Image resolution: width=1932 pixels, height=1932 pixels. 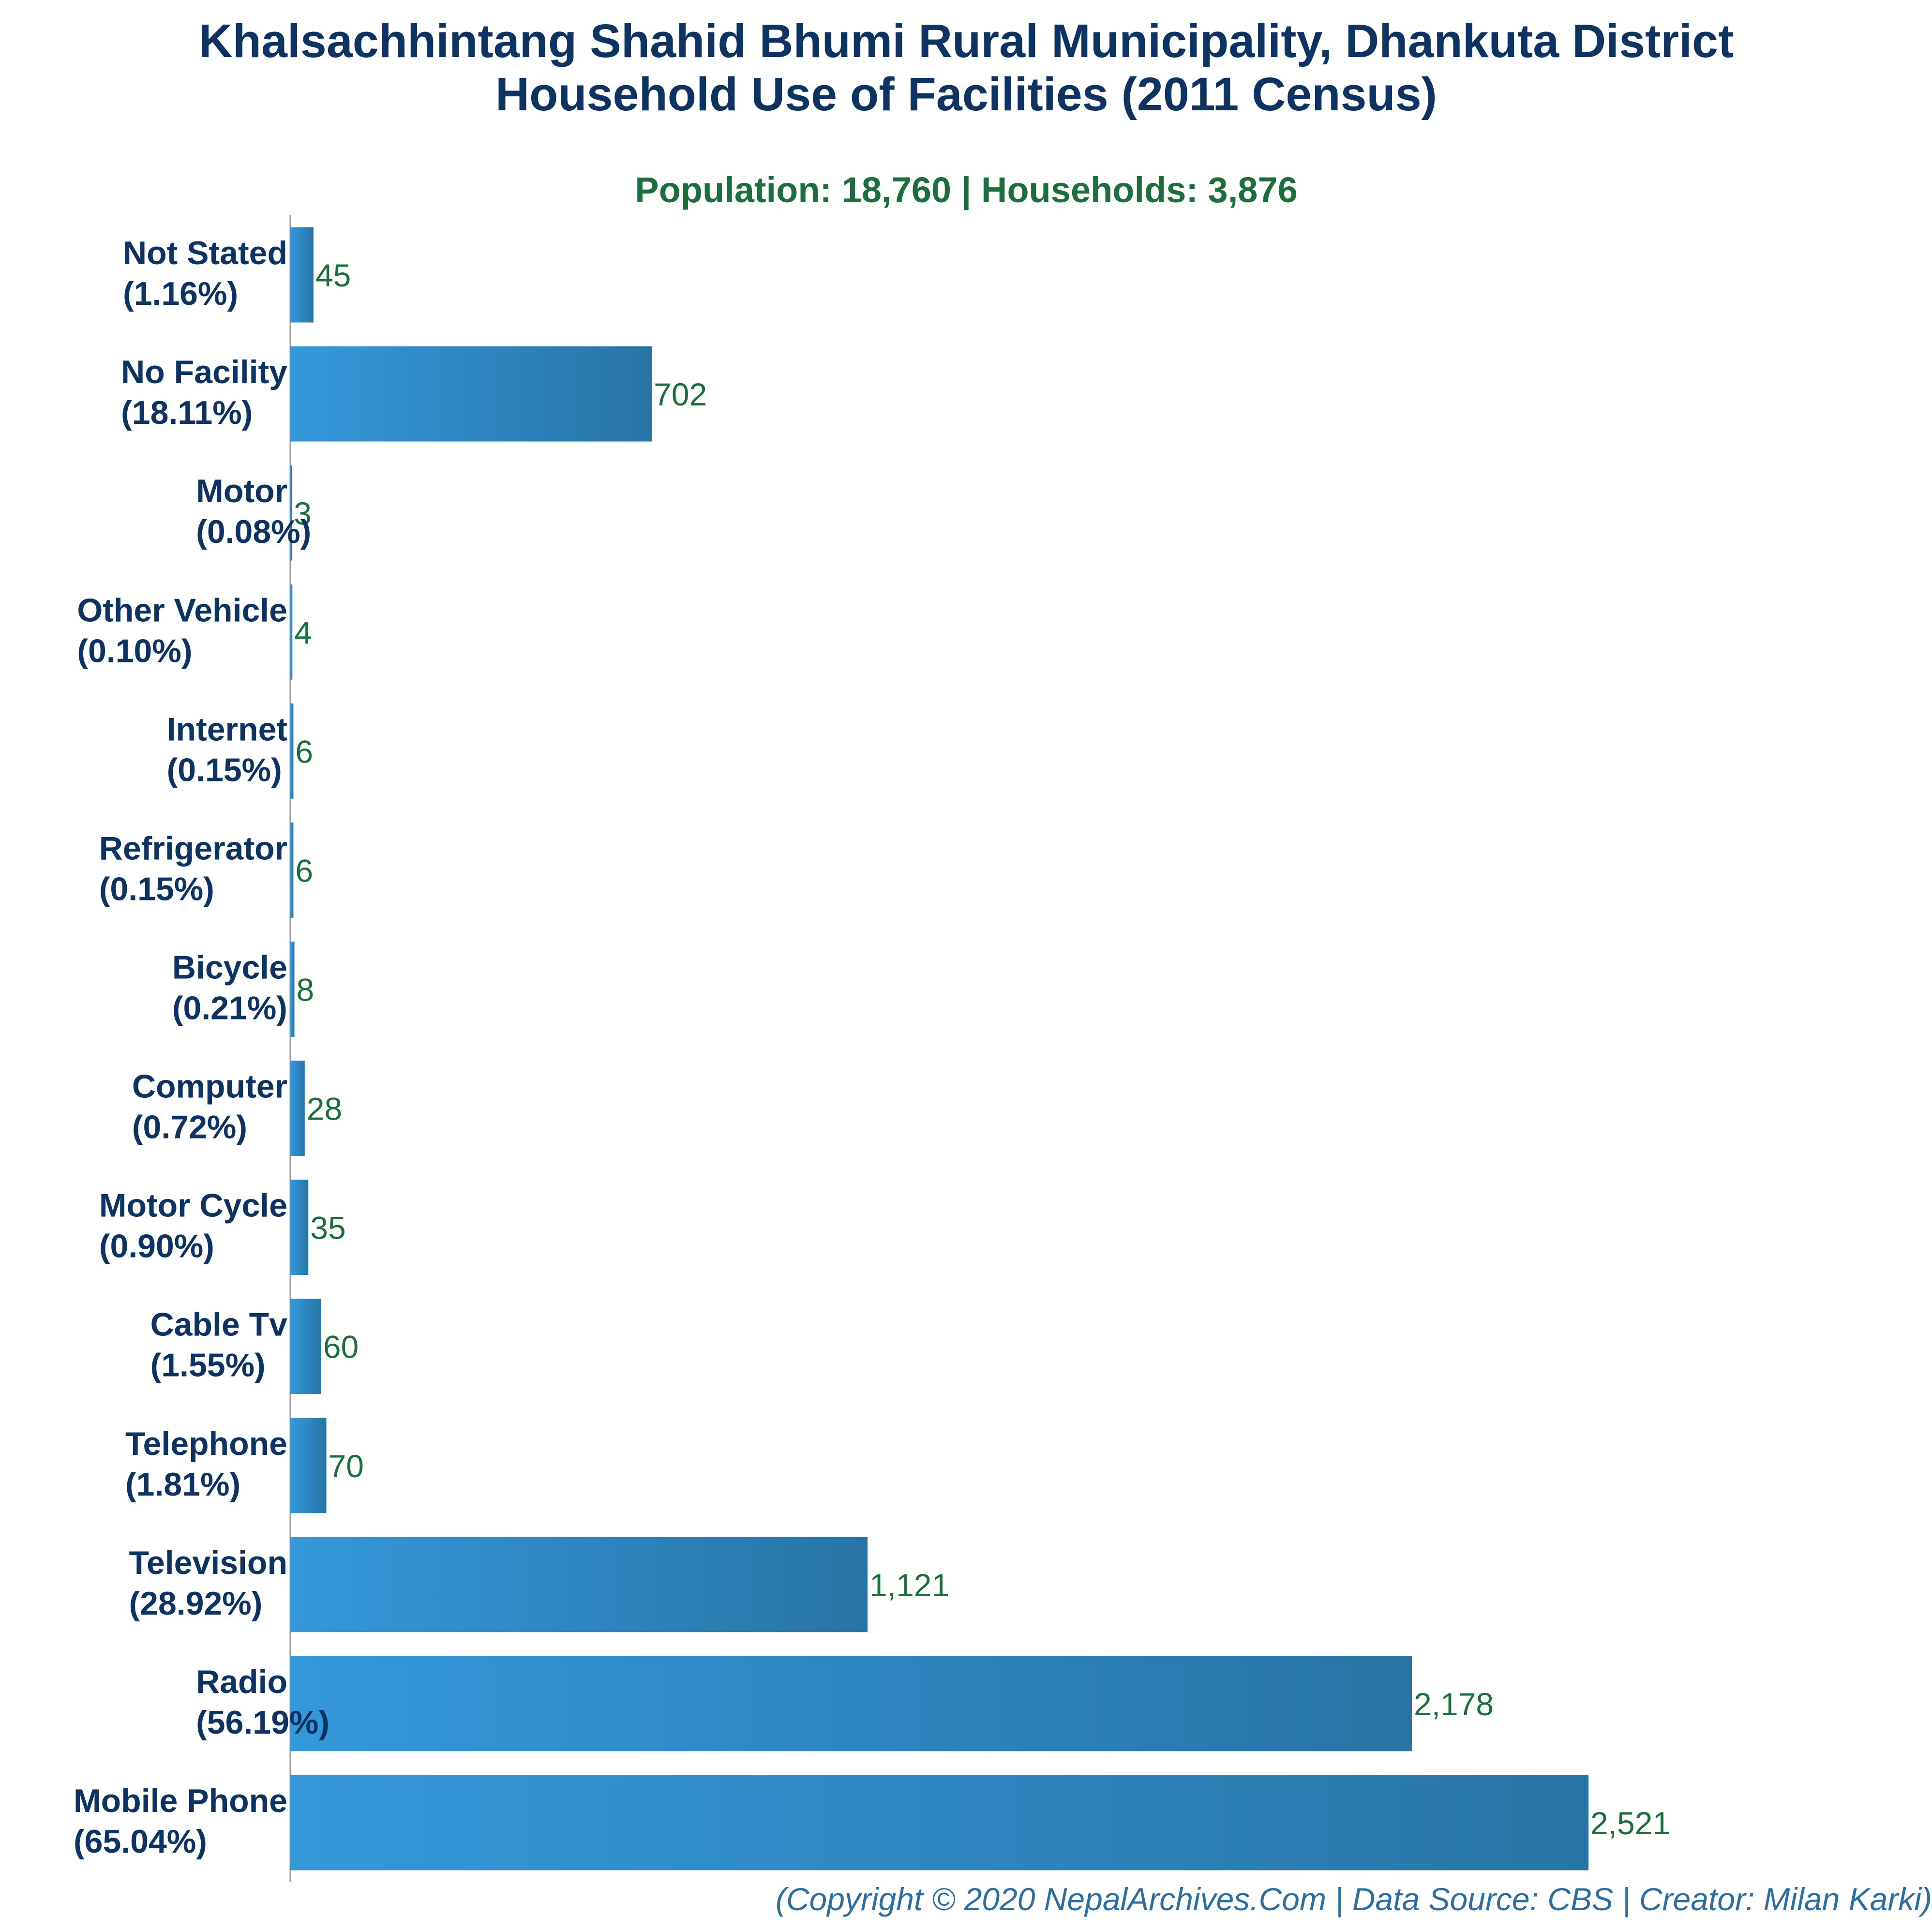 What do you see at coordinates (471, 394) in the screenshot?
I see `bar-no-facility` at bounding box center [471, 394].